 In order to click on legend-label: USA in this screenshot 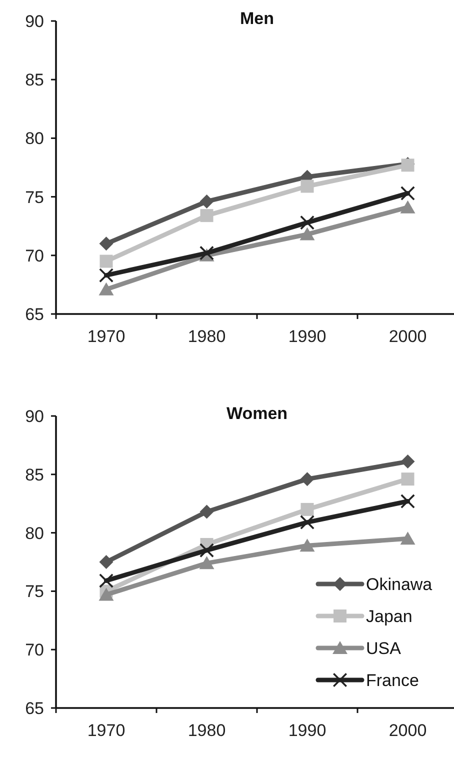, I will do `click(384, 648)`.